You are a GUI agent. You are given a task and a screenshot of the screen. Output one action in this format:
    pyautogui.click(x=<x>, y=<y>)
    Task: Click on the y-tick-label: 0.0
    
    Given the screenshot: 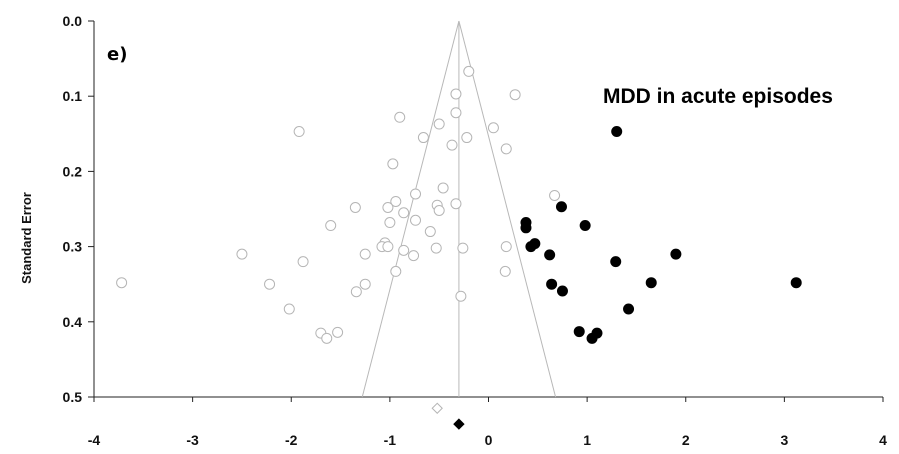 What is the action you would take?
    pyautogui.click(x=73, y=21)
    